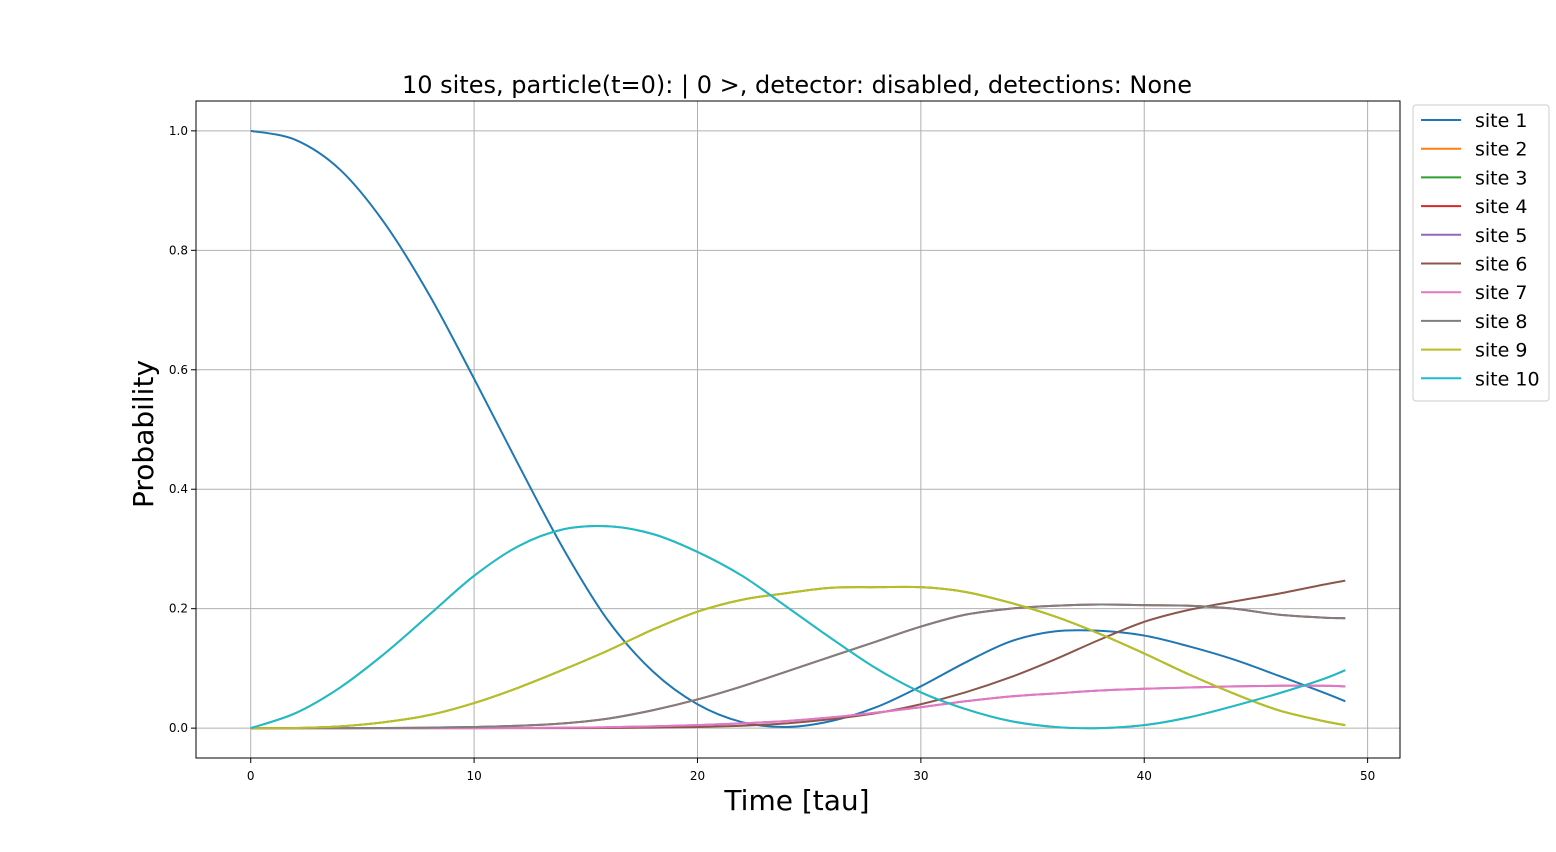 This screenshot has width=1556, height=852. I want to click on x-tick-label: 40, so click(1144, 776).